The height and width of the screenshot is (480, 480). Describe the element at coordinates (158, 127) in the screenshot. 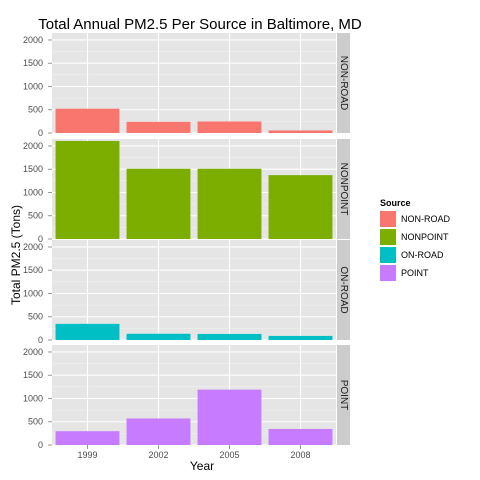

I see `bar-non-road-2002` at that location.